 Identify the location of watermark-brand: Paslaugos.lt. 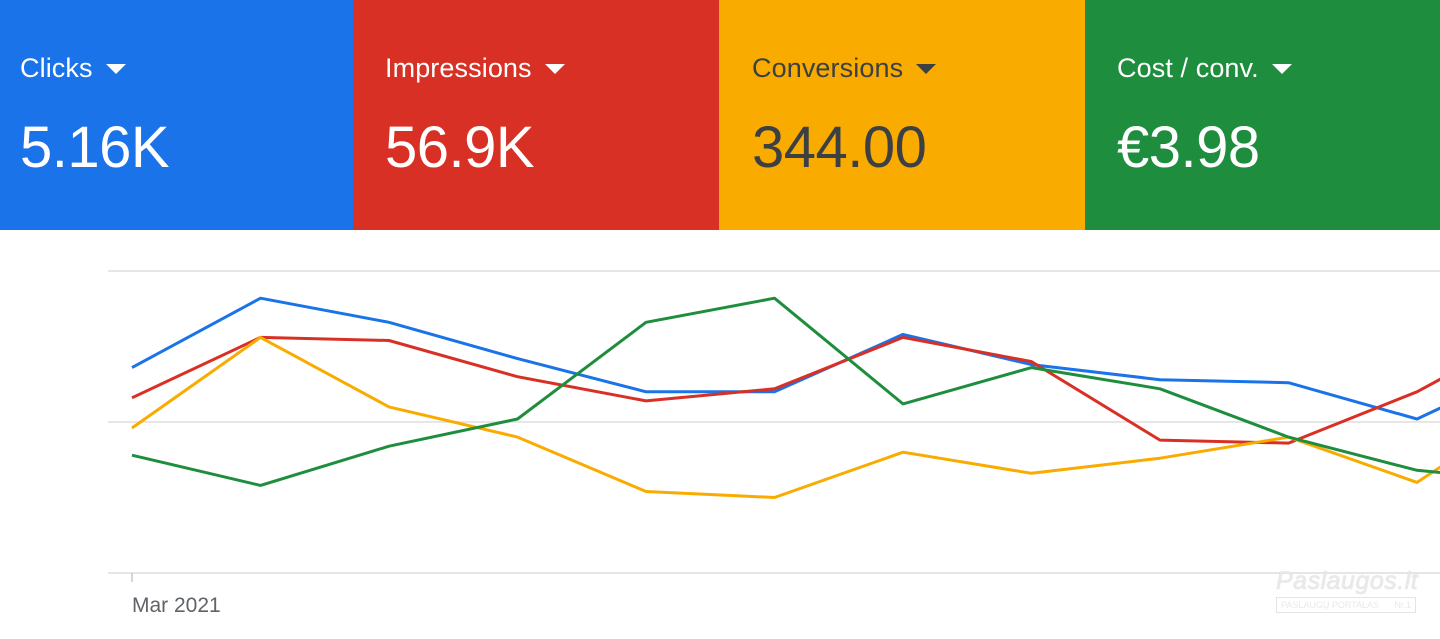
(1347, 581).